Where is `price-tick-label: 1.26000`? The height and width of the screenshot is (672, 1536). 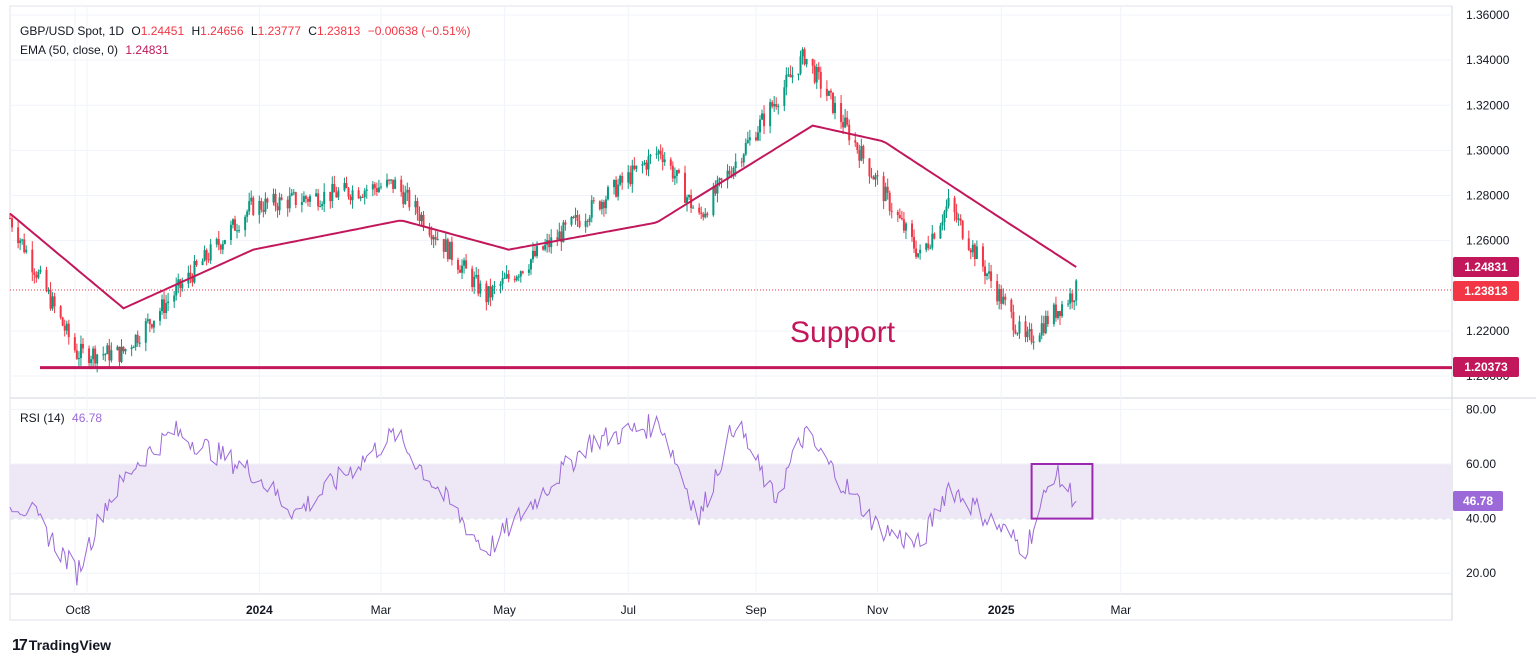
price-tick-label: 1.26000 is located at coordinates (1488, 241).